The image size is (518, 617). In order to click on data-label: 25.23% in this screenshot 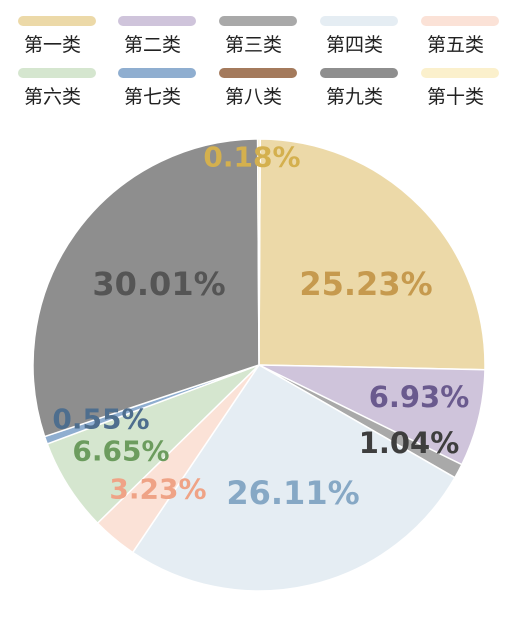, I will do `click(365, 284)`.